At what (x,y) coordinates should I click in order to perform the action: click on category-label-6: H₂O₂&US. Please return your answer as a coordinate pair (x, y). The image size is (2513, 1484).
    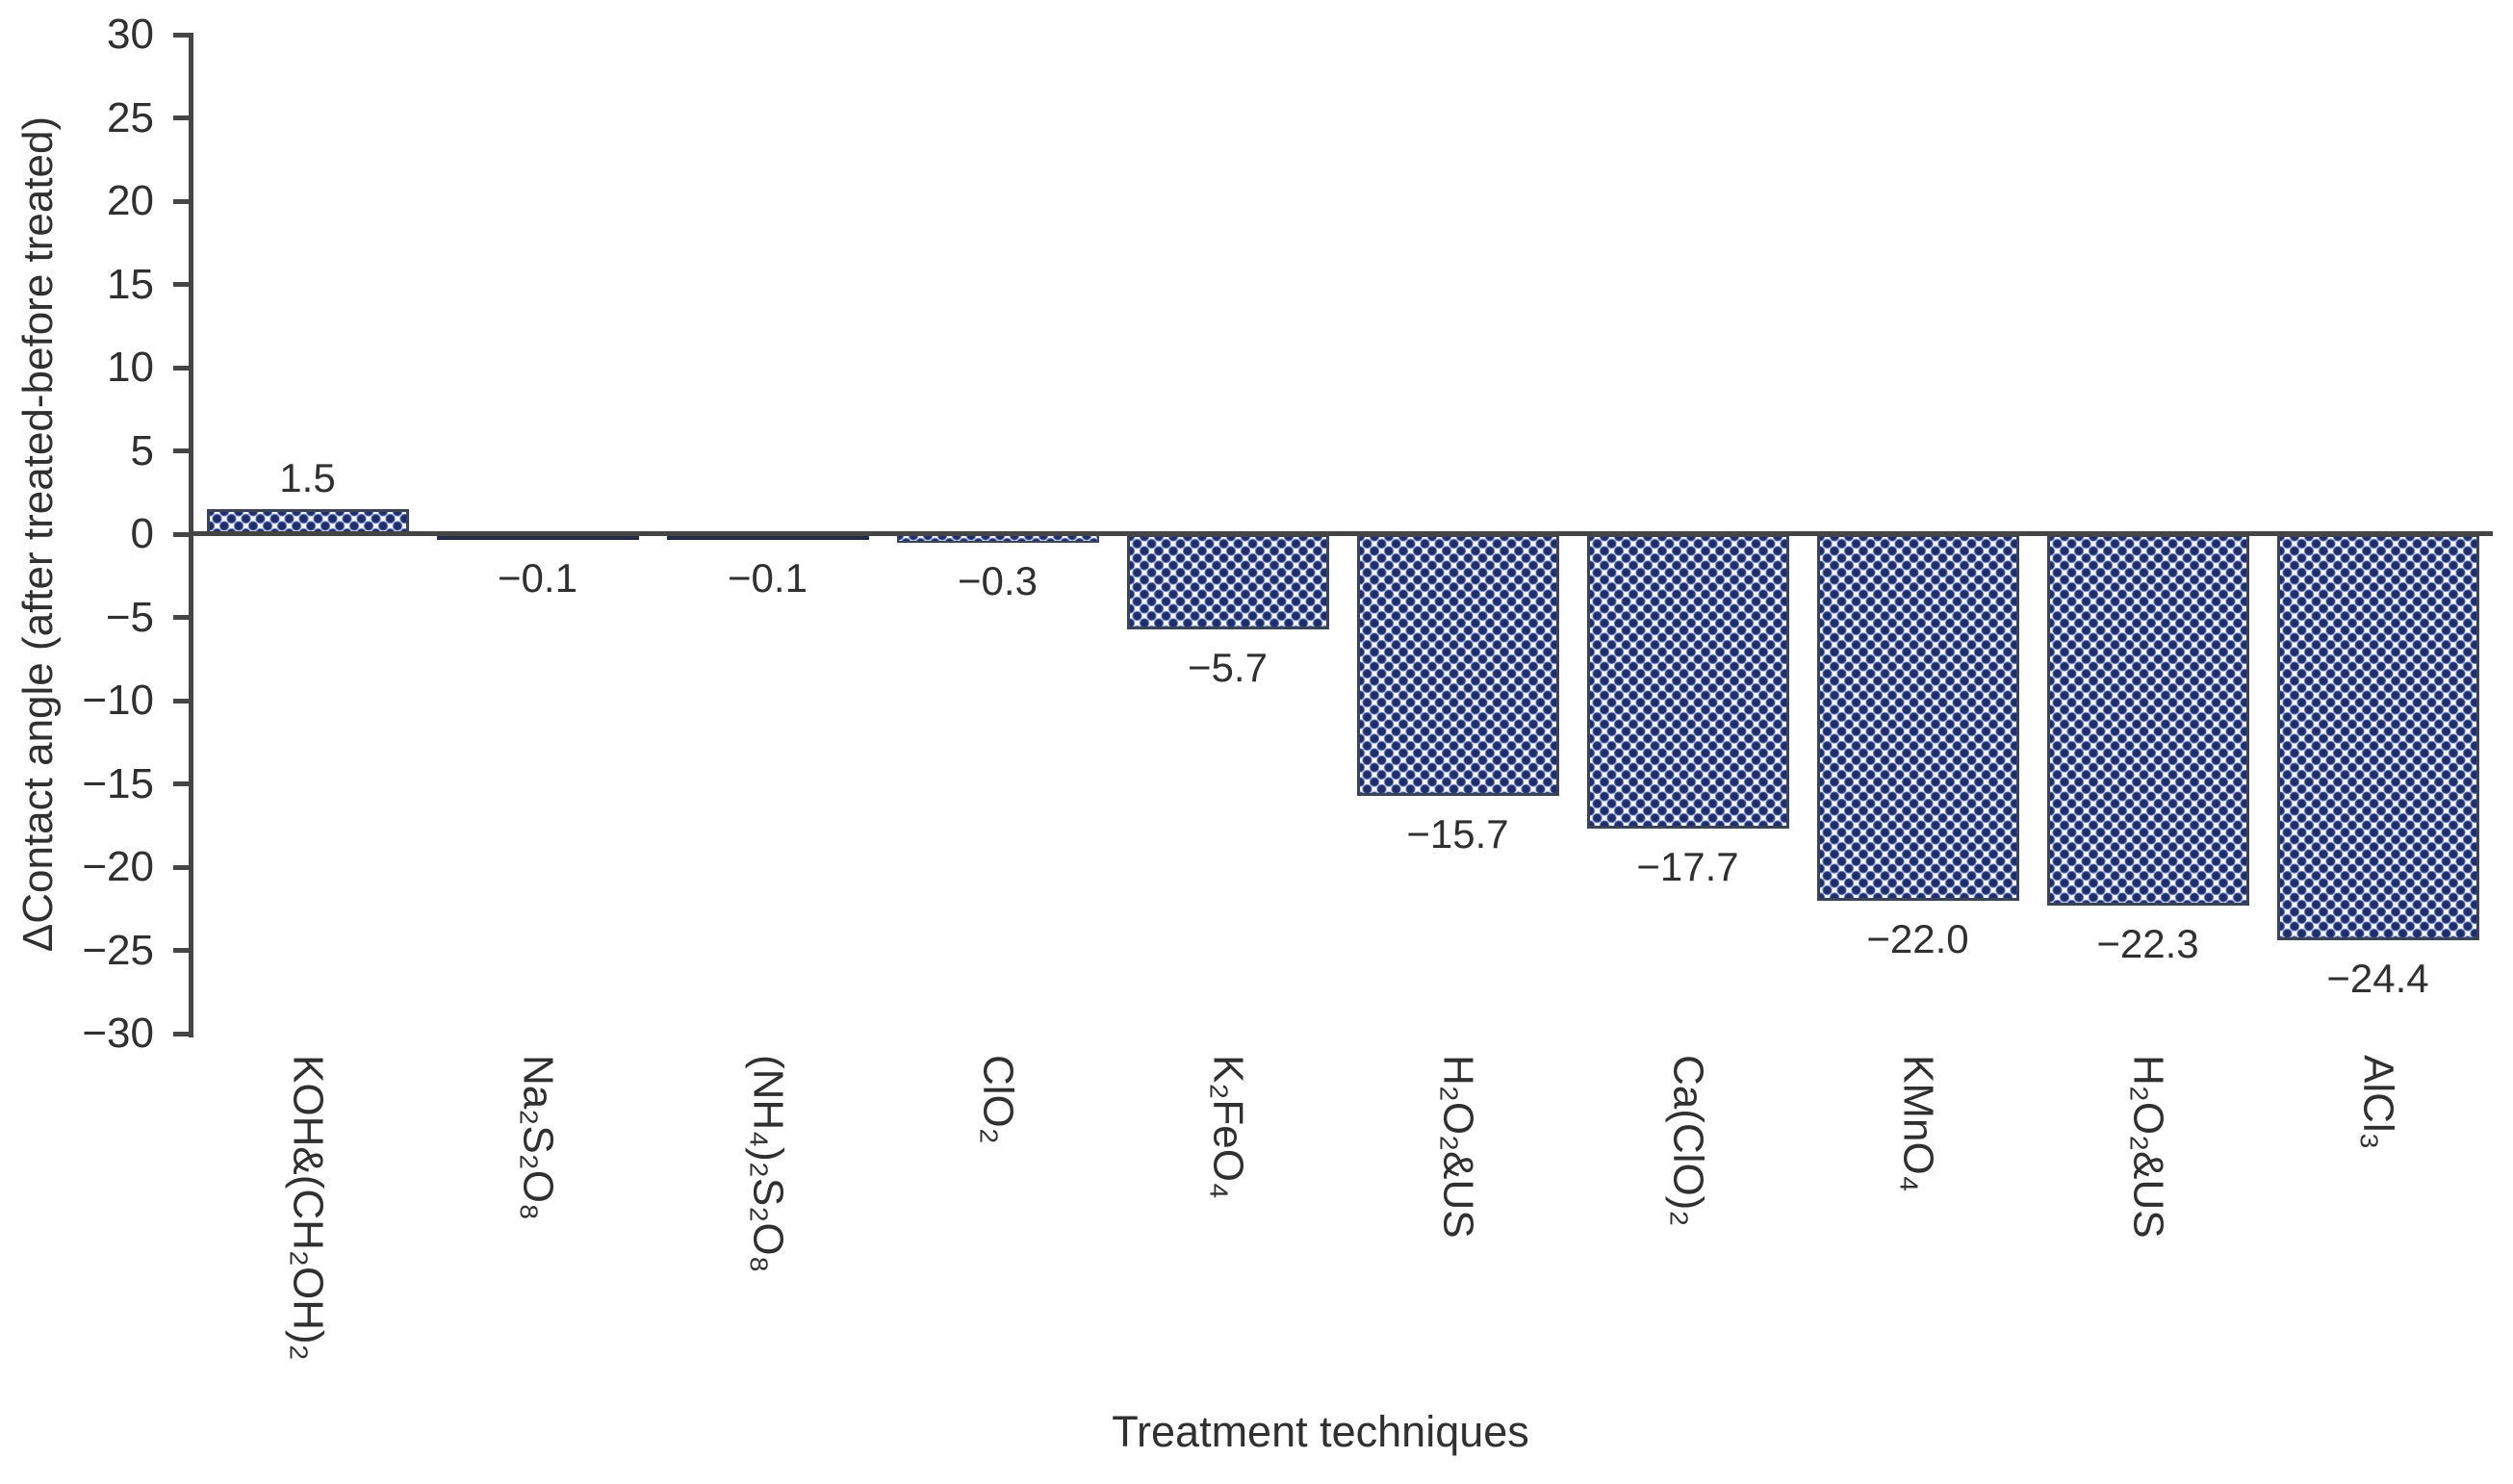
    Looking at the image, I should click on (1458, 1147).